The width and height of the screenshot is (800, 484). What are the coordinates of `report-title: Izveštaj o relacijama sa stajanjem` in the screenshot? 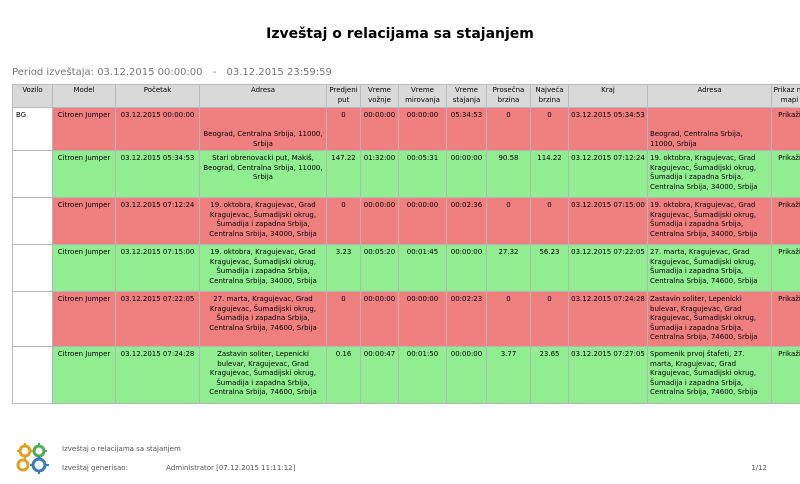 It's located at (400, 34).